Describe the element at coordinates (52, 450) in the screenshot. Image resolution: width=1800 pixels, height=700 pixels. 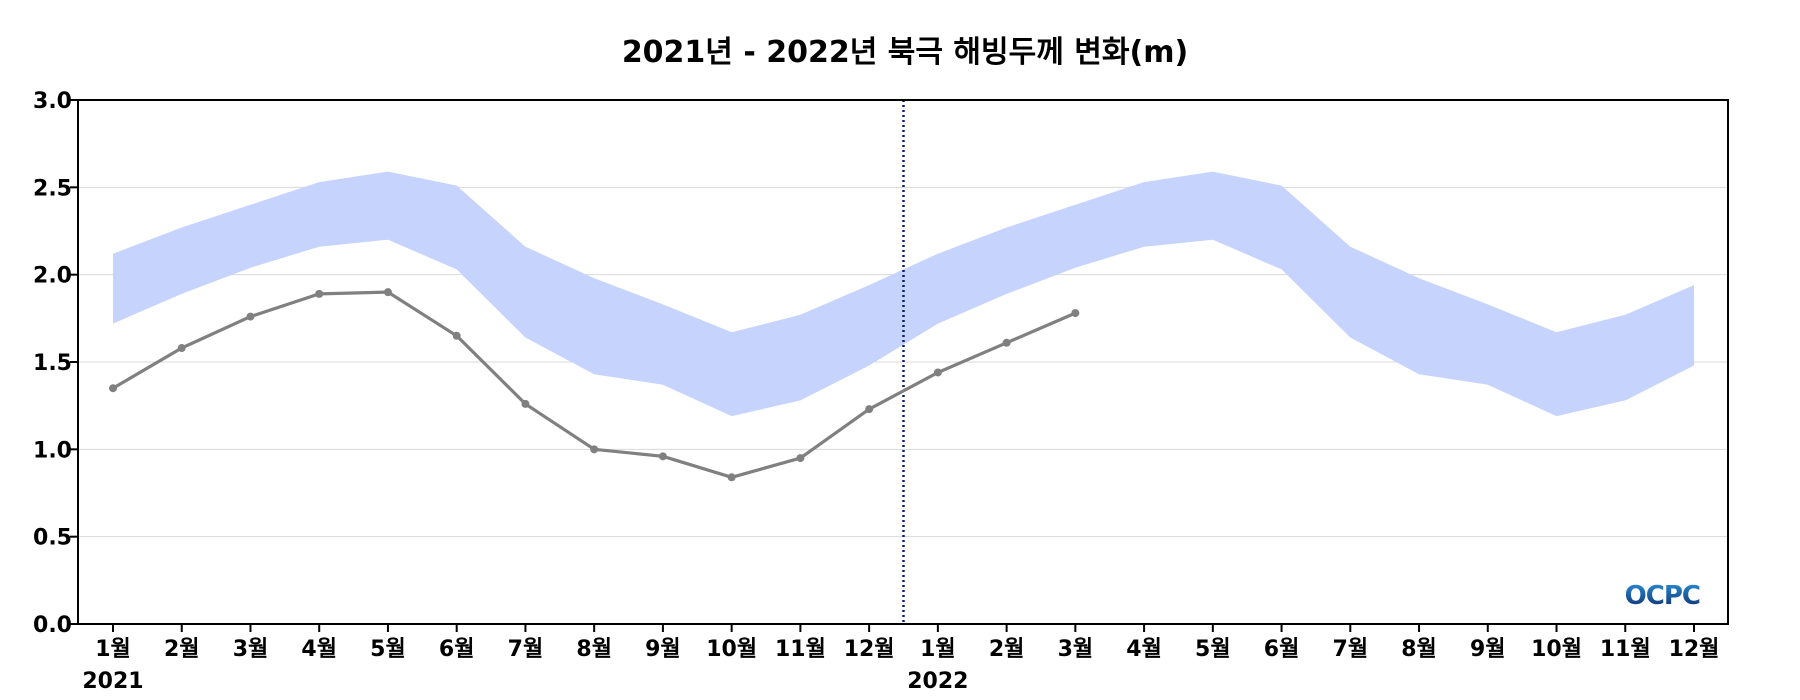
I see `y-tick-label: 1.0` at that location.